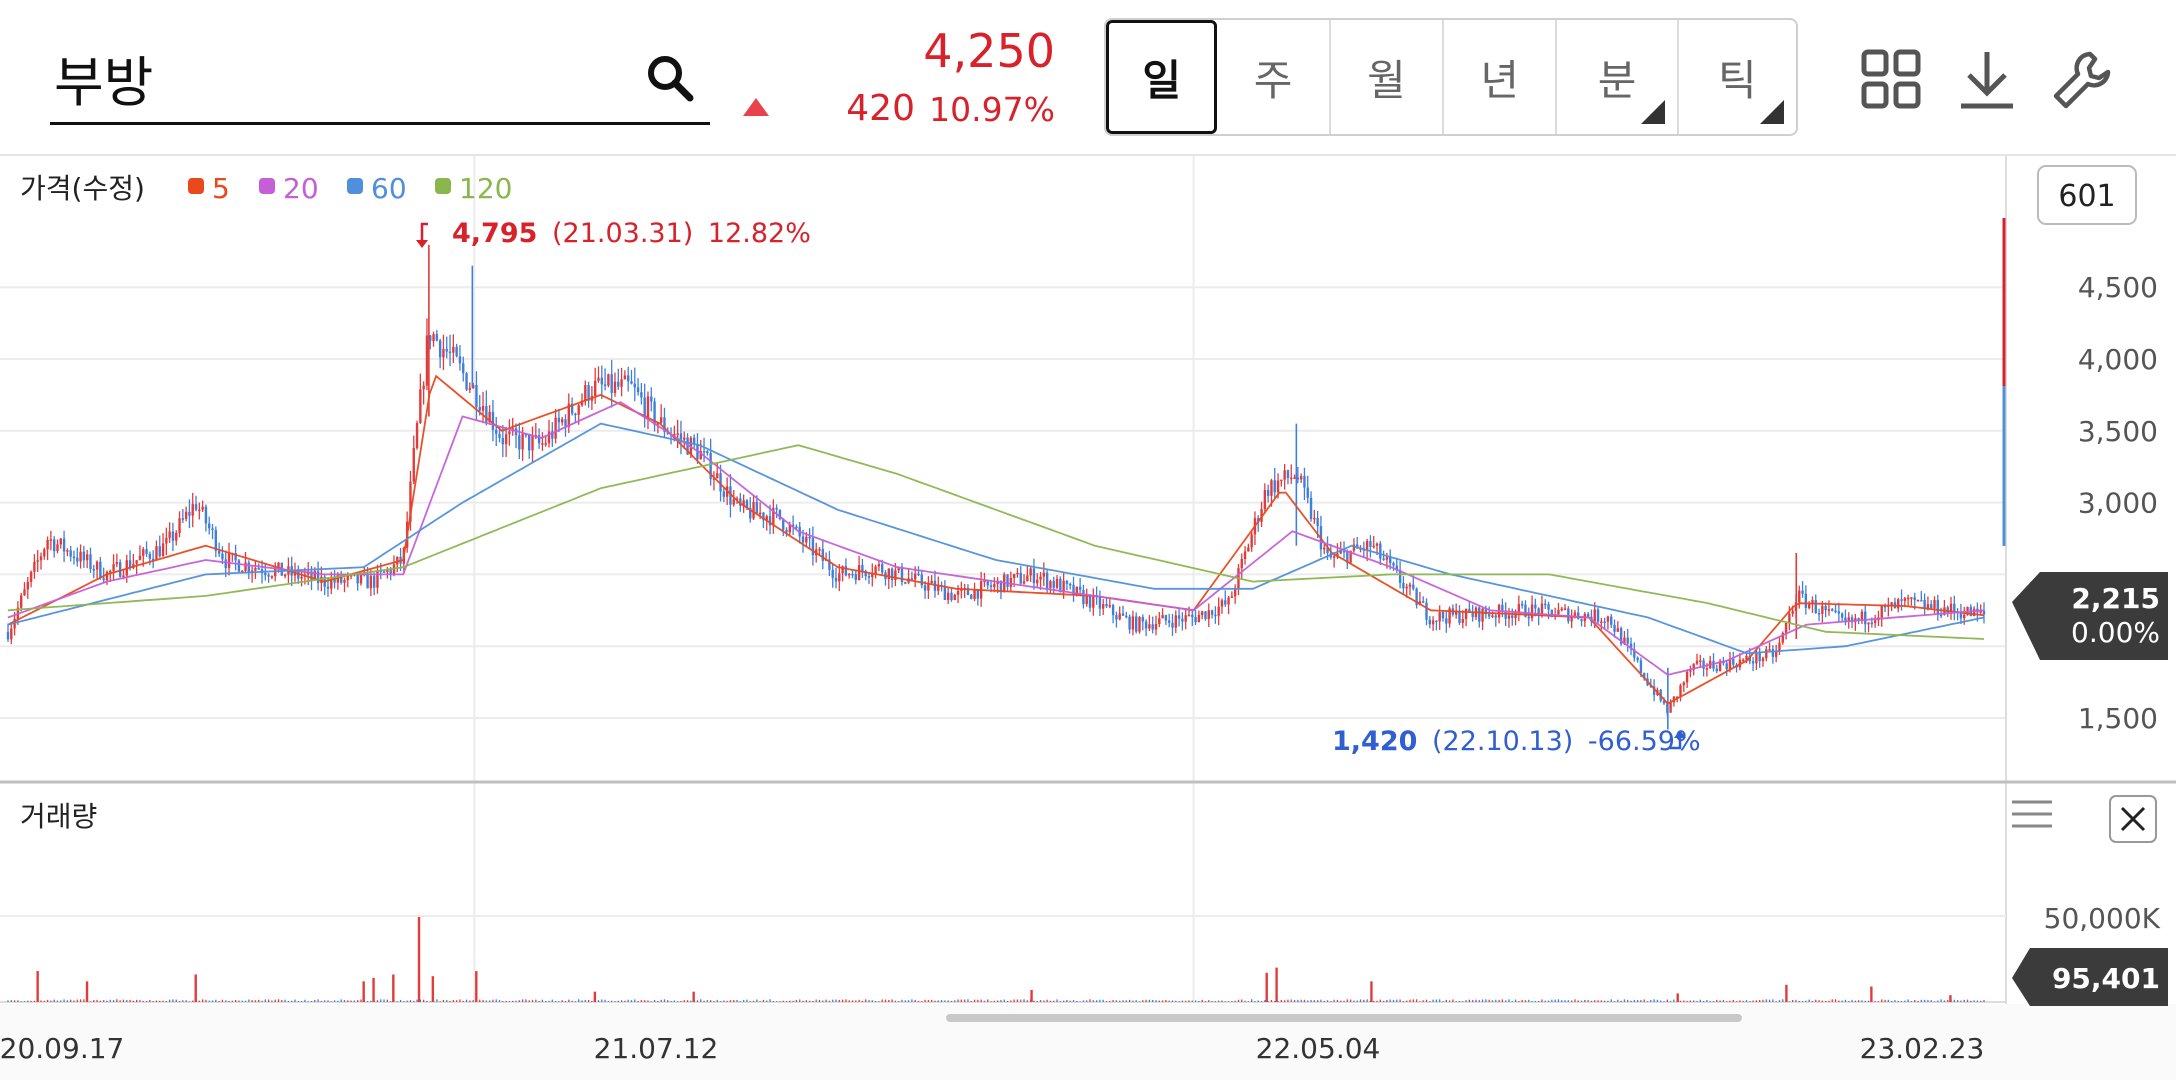 Image resolution: width=2176 pixels, height=1080 pixels. What do you see at coordinates (62, 1048) in the screenshot?
I see `x-tick-label: 20.09.17` at bounding box center [62, 1048].